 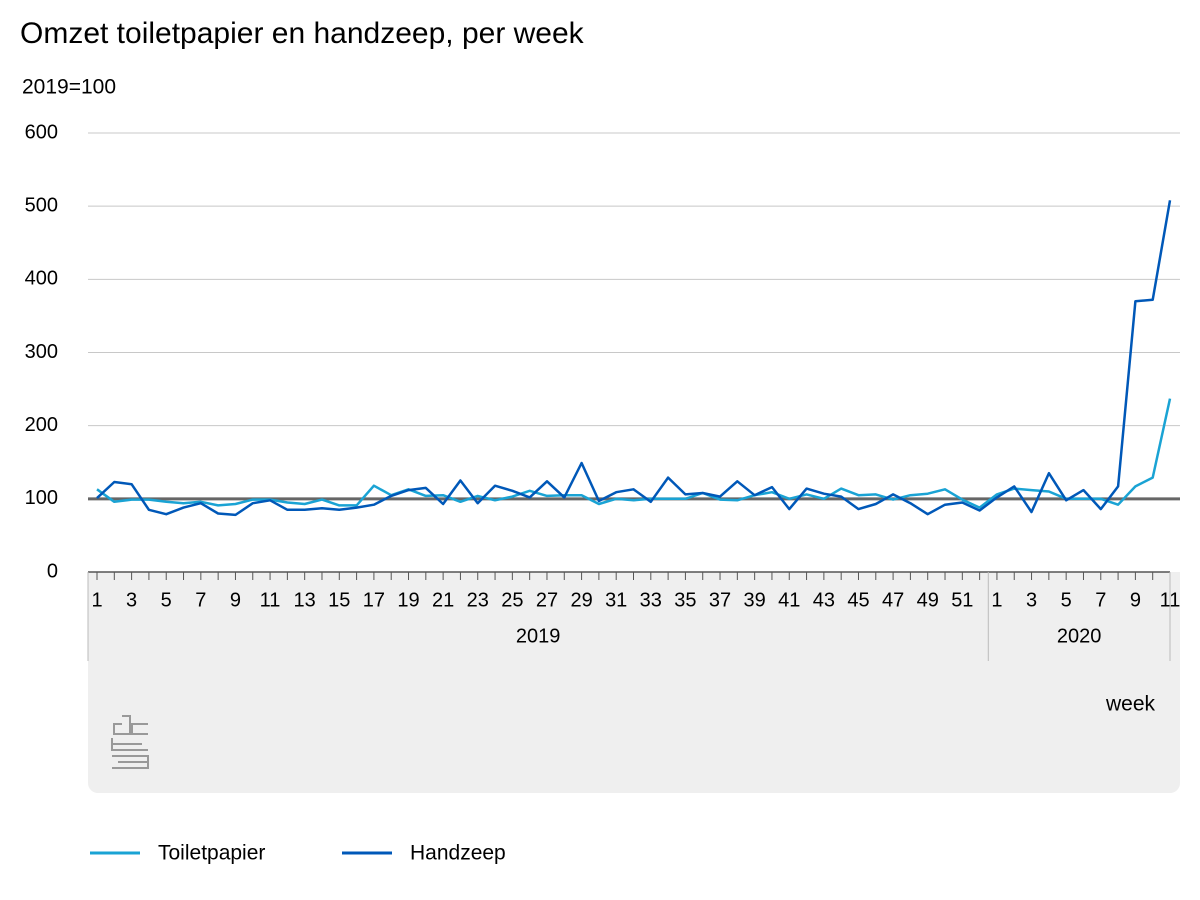 I want to click on x-group-label: 2020, so click(x=1079, y=636).